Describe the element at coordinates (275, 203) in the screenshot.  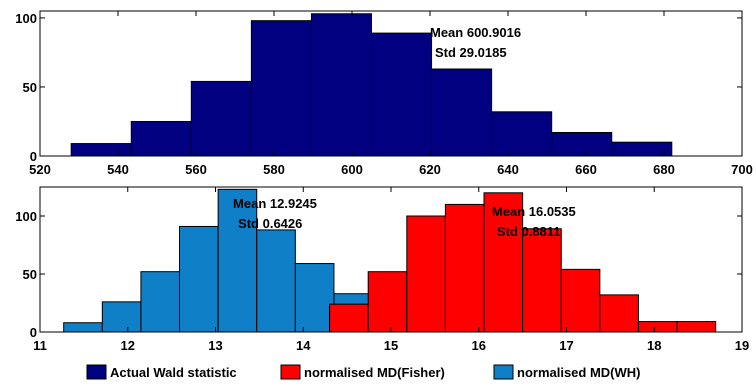
I see `annotation-mean: Mean 12.9245` at that location.